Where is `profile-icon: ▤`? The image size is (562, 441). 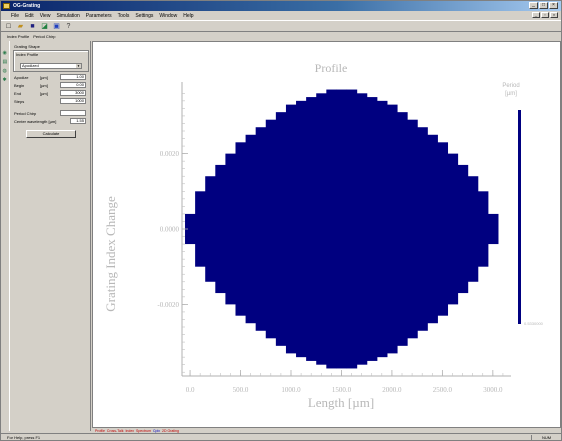
profile-icon: ▤ is located at coordinates (5, 62).